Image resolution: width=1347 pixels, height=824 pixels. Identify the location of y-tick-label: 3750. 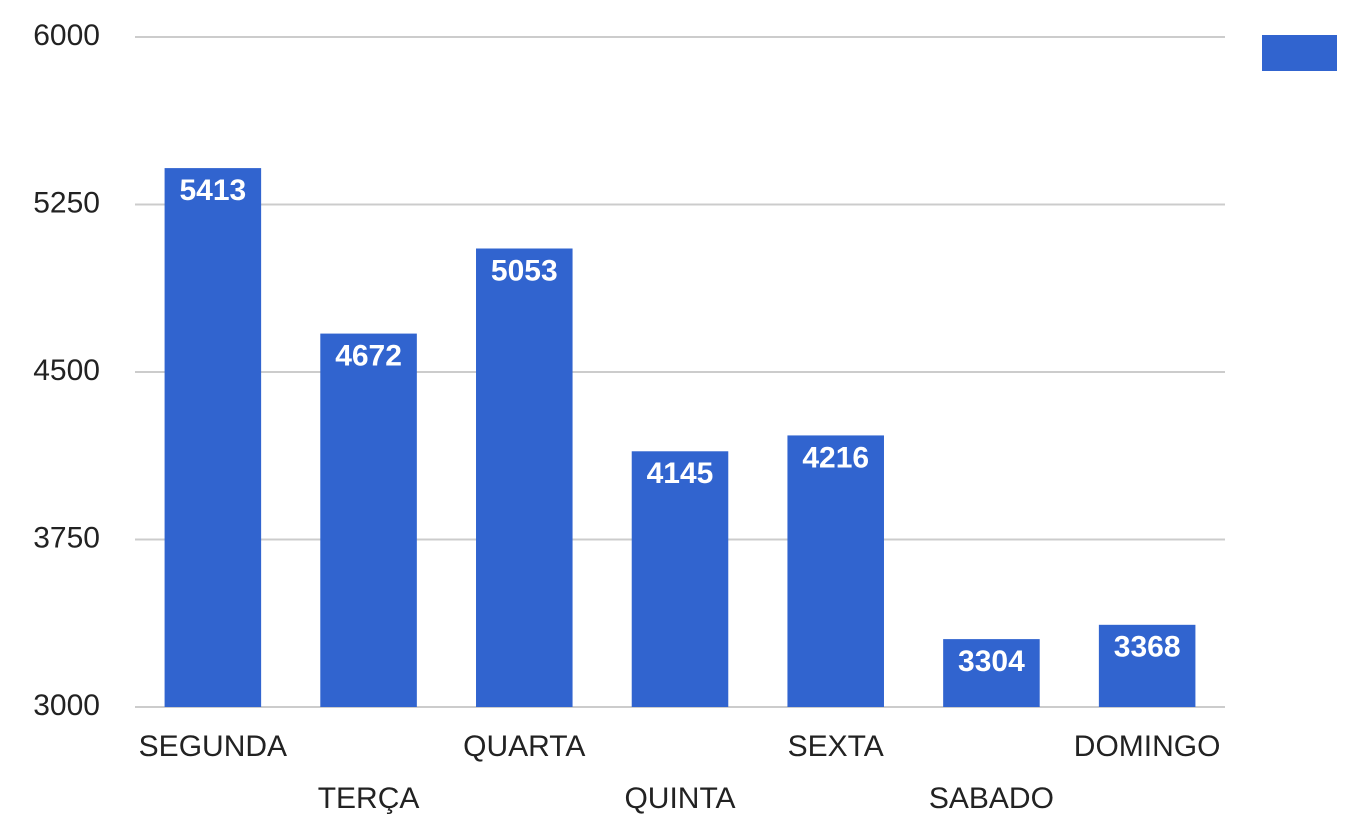
(66, 537).